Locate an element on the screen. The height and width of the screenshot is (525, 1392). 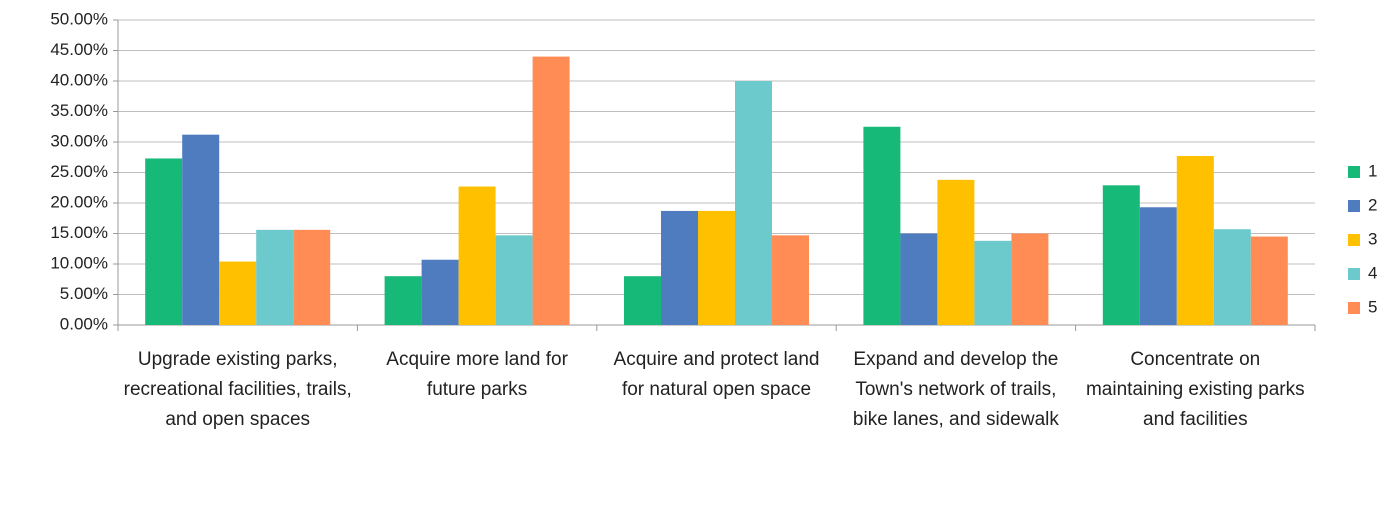
x-tick-label: Acquire more land for future parks is located at coordinates (477, 374).